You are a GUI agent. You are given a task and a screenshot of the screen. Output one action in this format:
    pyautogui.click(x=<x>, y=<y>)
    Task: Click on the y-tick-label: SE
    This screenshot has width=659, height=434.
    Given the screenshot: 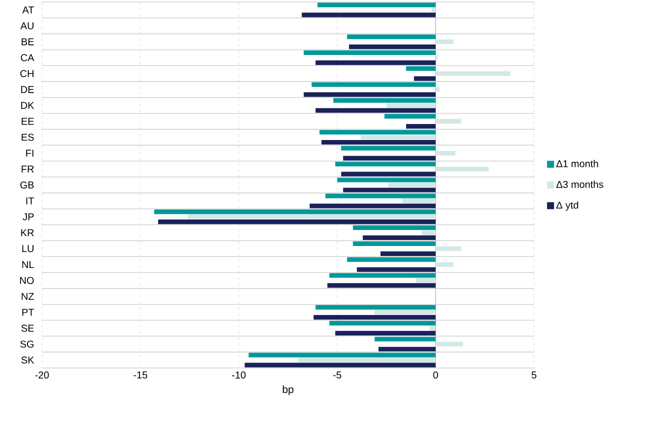 What is the action you would take?
    pyautogui.click(x=27, y=328)
    